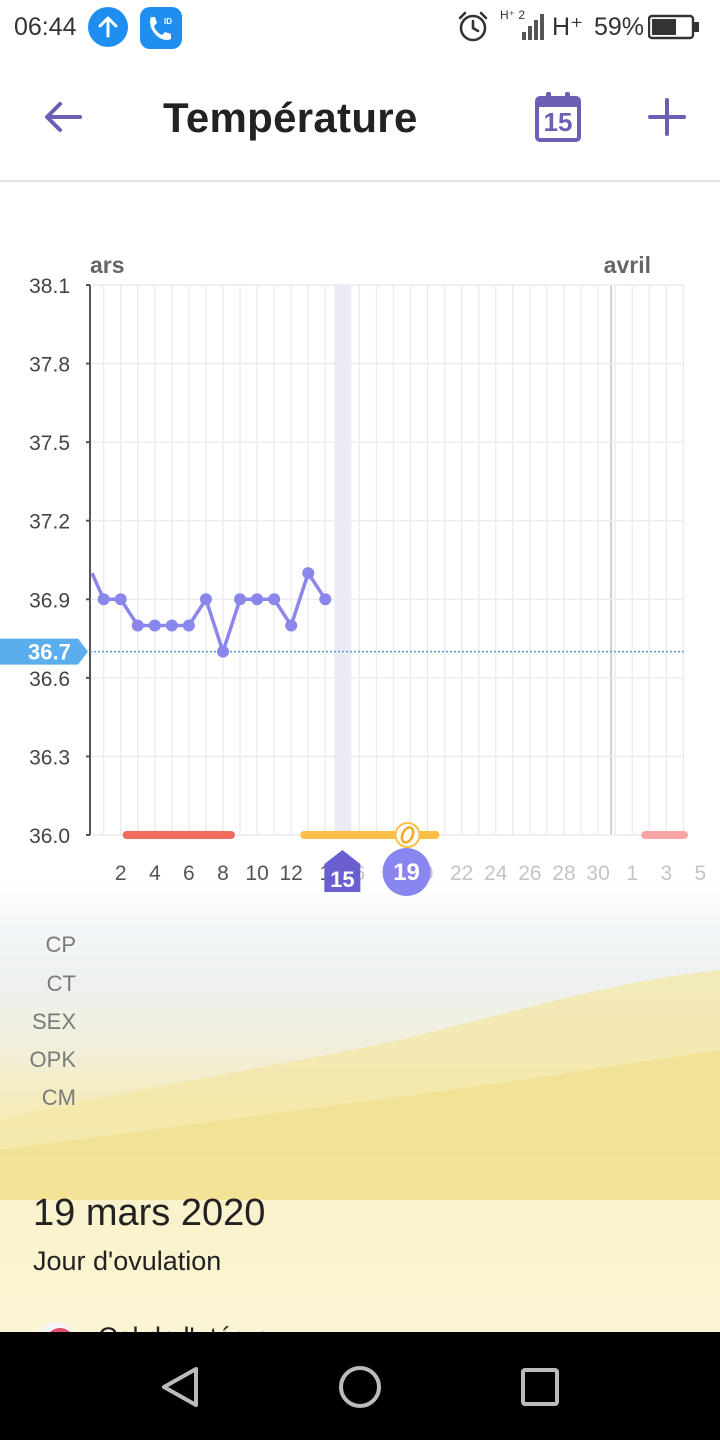 The width and height of the screenshot is (720, 1440). Describe the element at coordinates (45, 27) in the screenshot. I see `status-time: 06:44` at that location.